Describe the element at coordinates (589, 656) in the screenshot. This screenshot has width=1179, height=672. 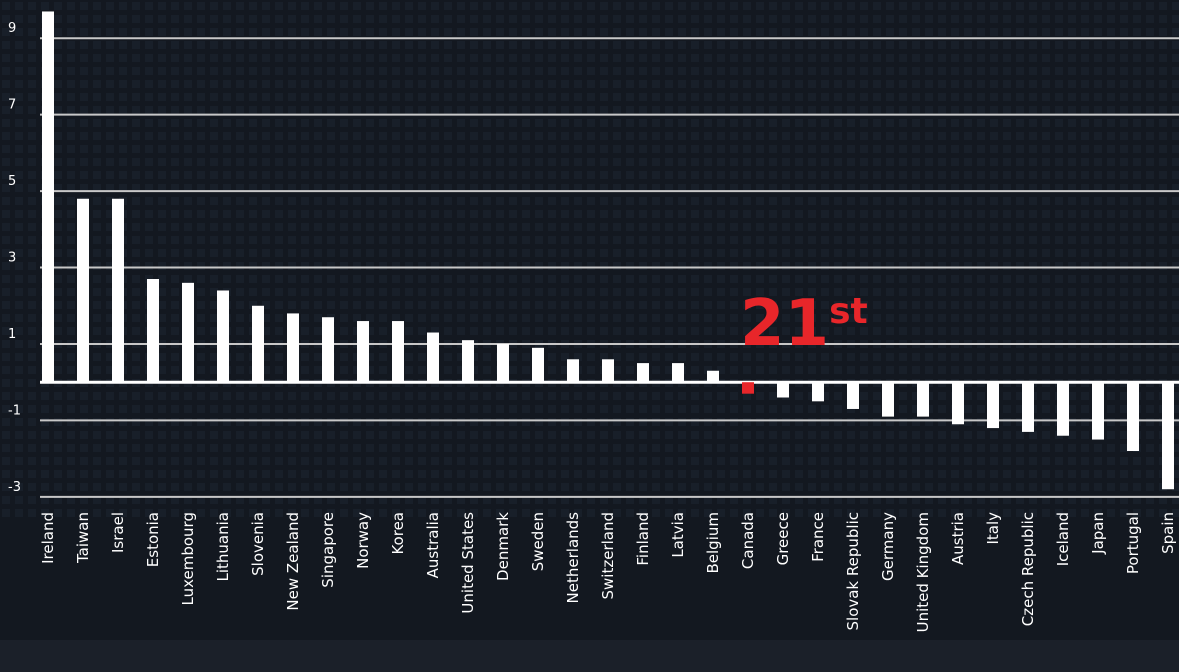
I see `footer-strip` at that location.